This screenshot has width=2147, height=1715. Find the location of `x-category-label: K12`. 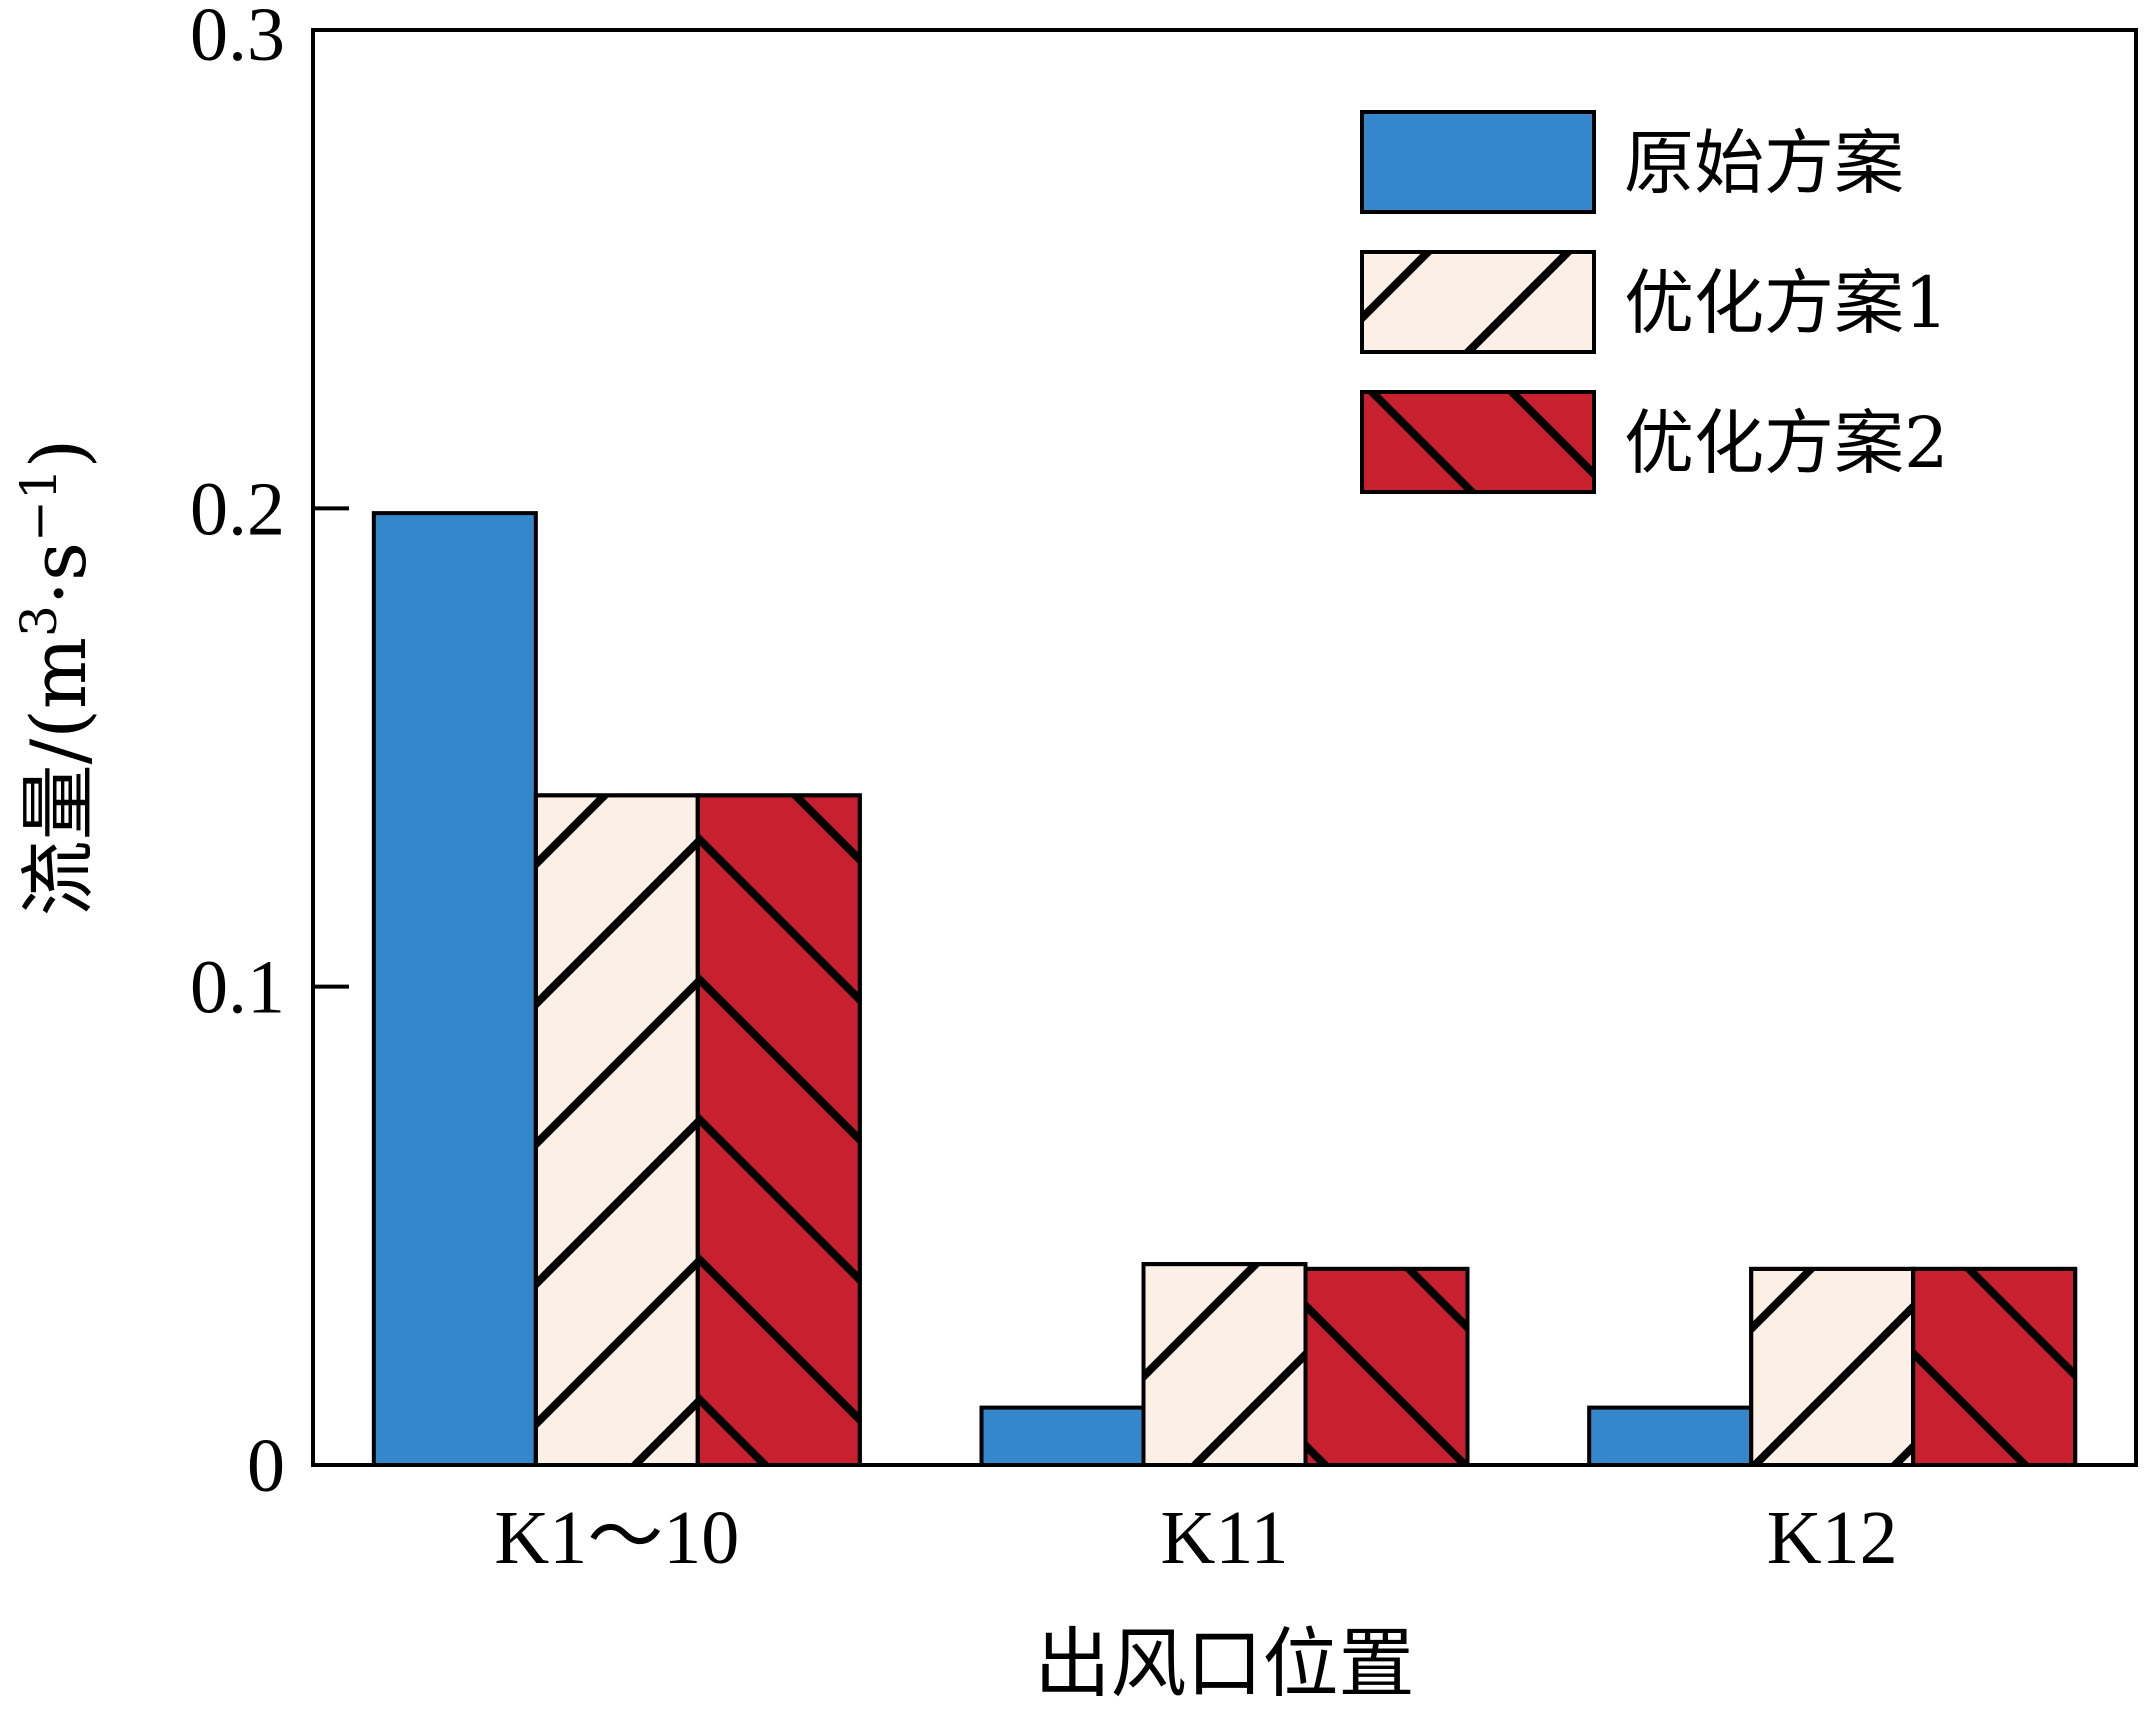

x-category-label: K12 is located at coordinates (1832, 1538).